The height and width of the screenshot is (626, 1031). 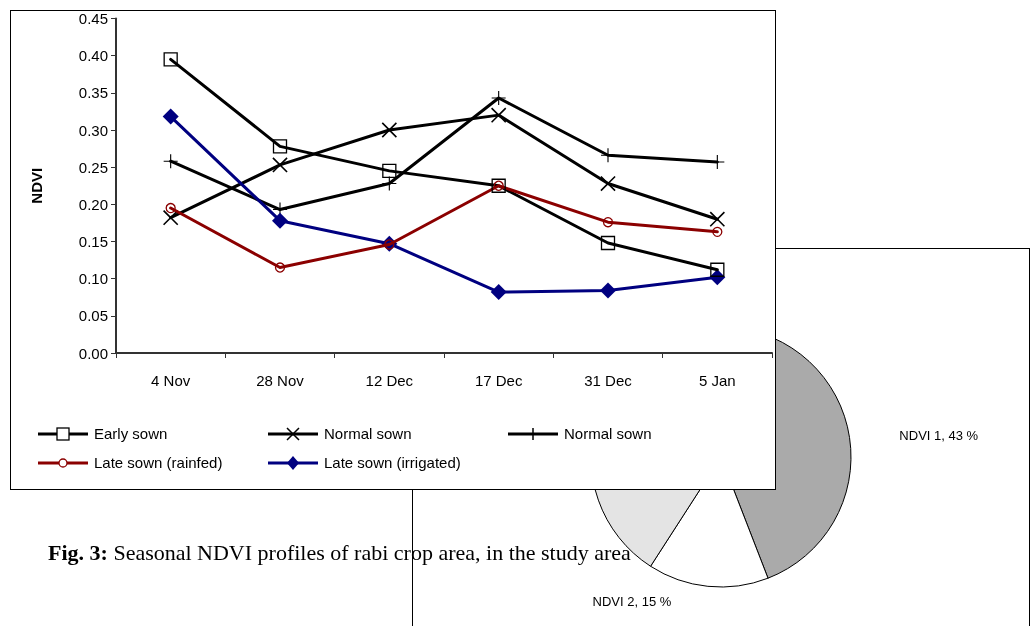 I want to click on legend-label: Late sown (irrigated), so click(x=392, y=462).